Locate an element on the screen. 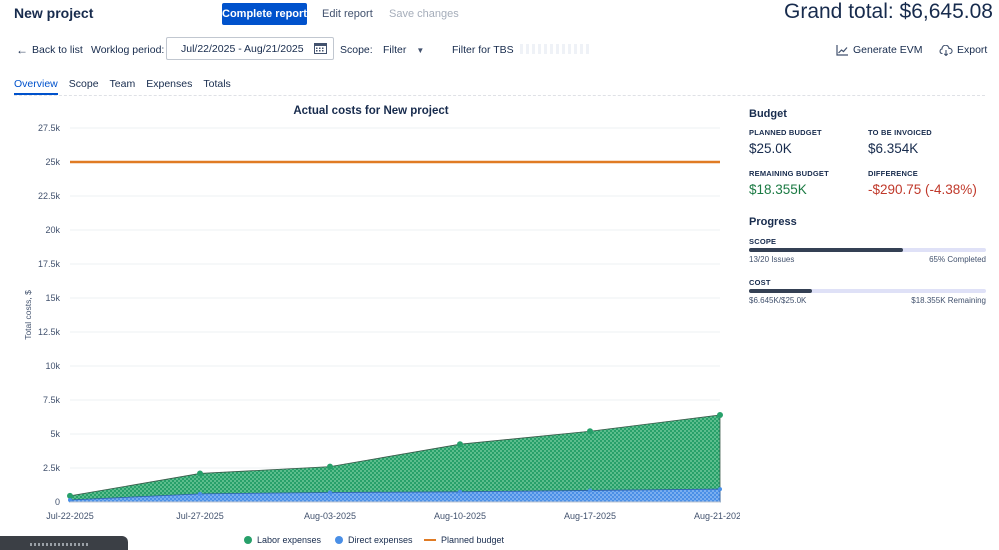 The height and width of the screenshot is (550, 999). tbs-filter-chevrons is located at coordinates (555, 49).